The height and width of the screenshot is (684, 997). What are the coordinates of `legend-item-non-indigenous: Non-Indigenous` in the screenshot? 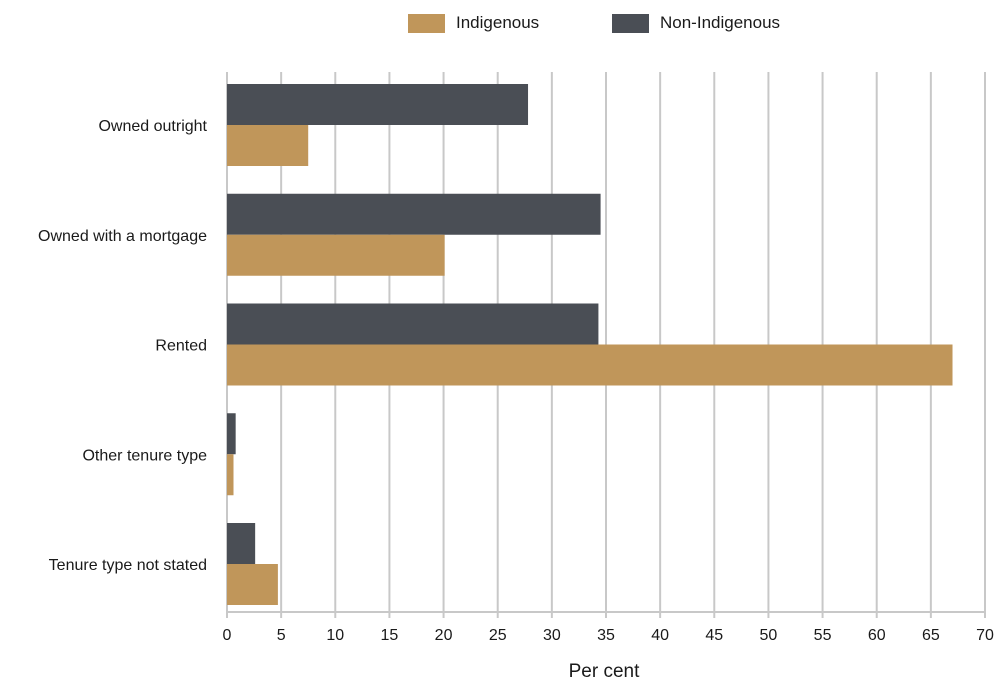 It's located at (696, 23).